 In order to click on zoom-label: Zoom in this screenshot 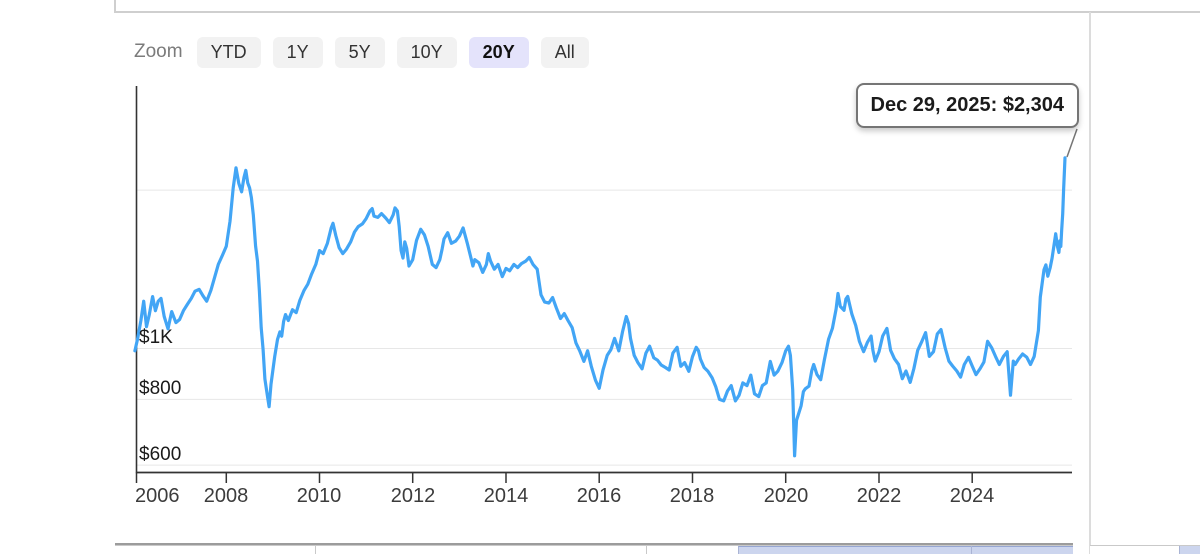, I will do `click(158, 51)`.